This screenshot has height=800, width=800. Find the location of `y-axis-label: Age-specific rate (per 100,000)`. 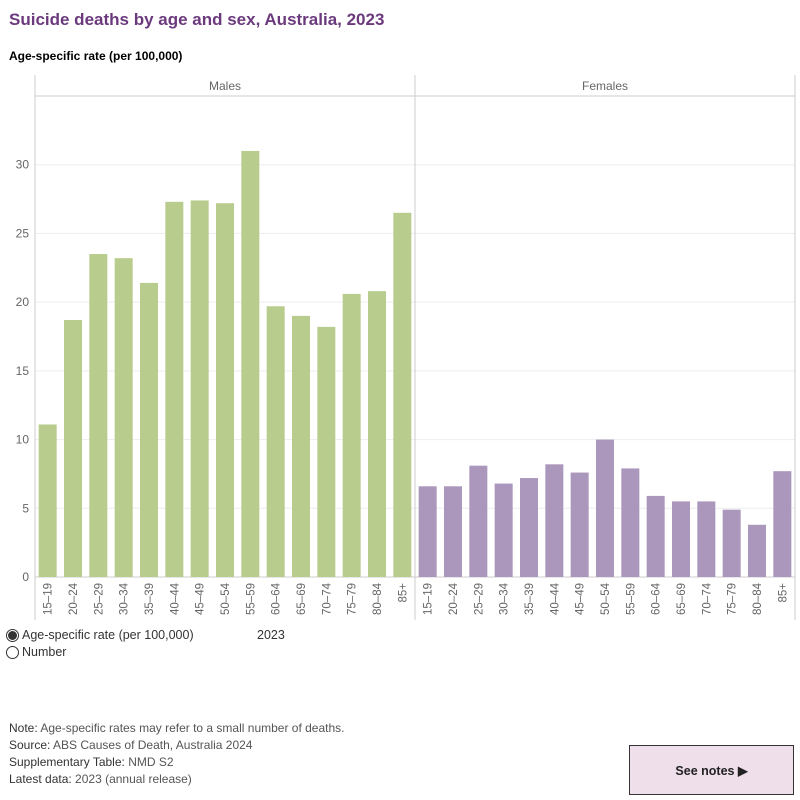

y-axis-label: Age-specific rate (per 100,000) is located at coordinates (96, 56).